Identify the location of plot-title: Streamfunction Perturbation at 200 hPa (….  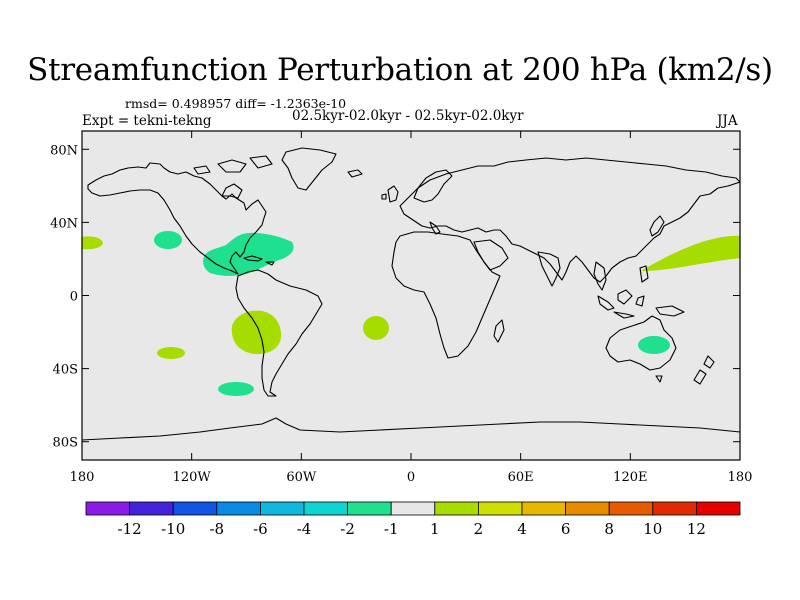
(400, 70).